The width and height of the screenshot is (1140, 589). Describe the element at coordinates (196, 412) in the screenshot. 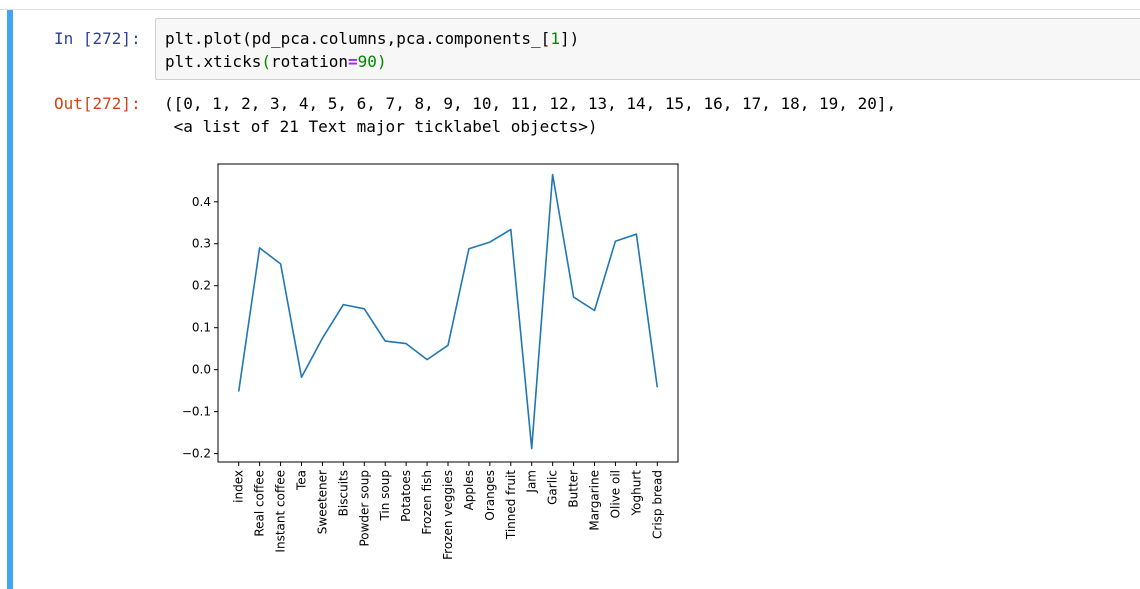

I see `y-tick-label: −0.1` at that location.